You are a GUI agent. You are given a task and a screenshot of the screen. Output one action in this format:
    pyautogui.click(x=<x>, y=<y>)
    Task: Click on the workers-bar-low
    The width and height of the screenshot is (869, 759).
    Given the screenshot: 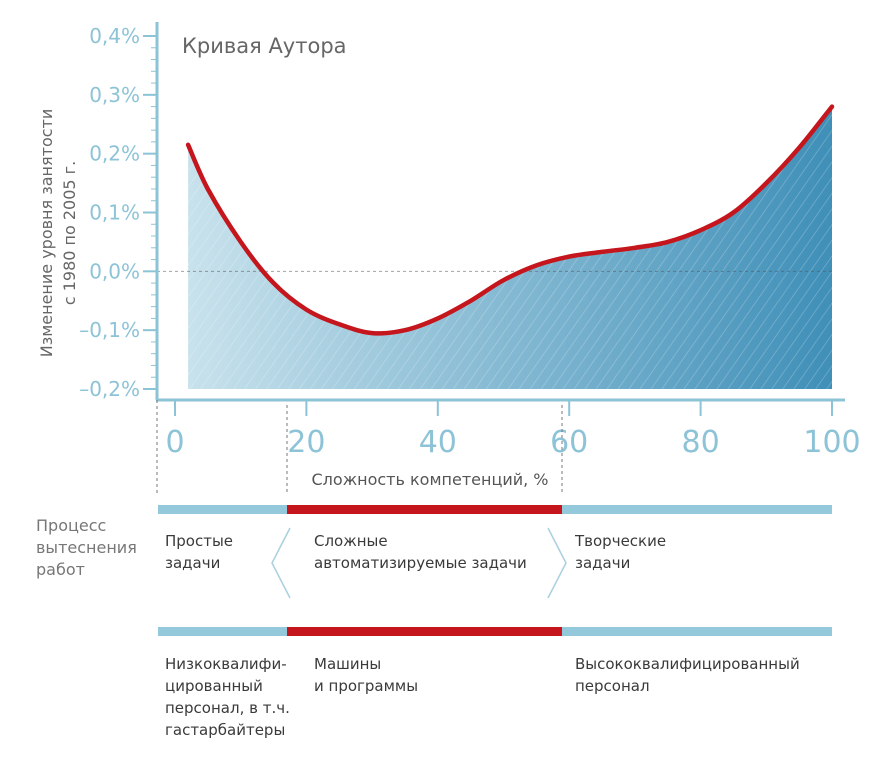 What is the action you would take?
    pyautogui.click(x=222, y=631)
    